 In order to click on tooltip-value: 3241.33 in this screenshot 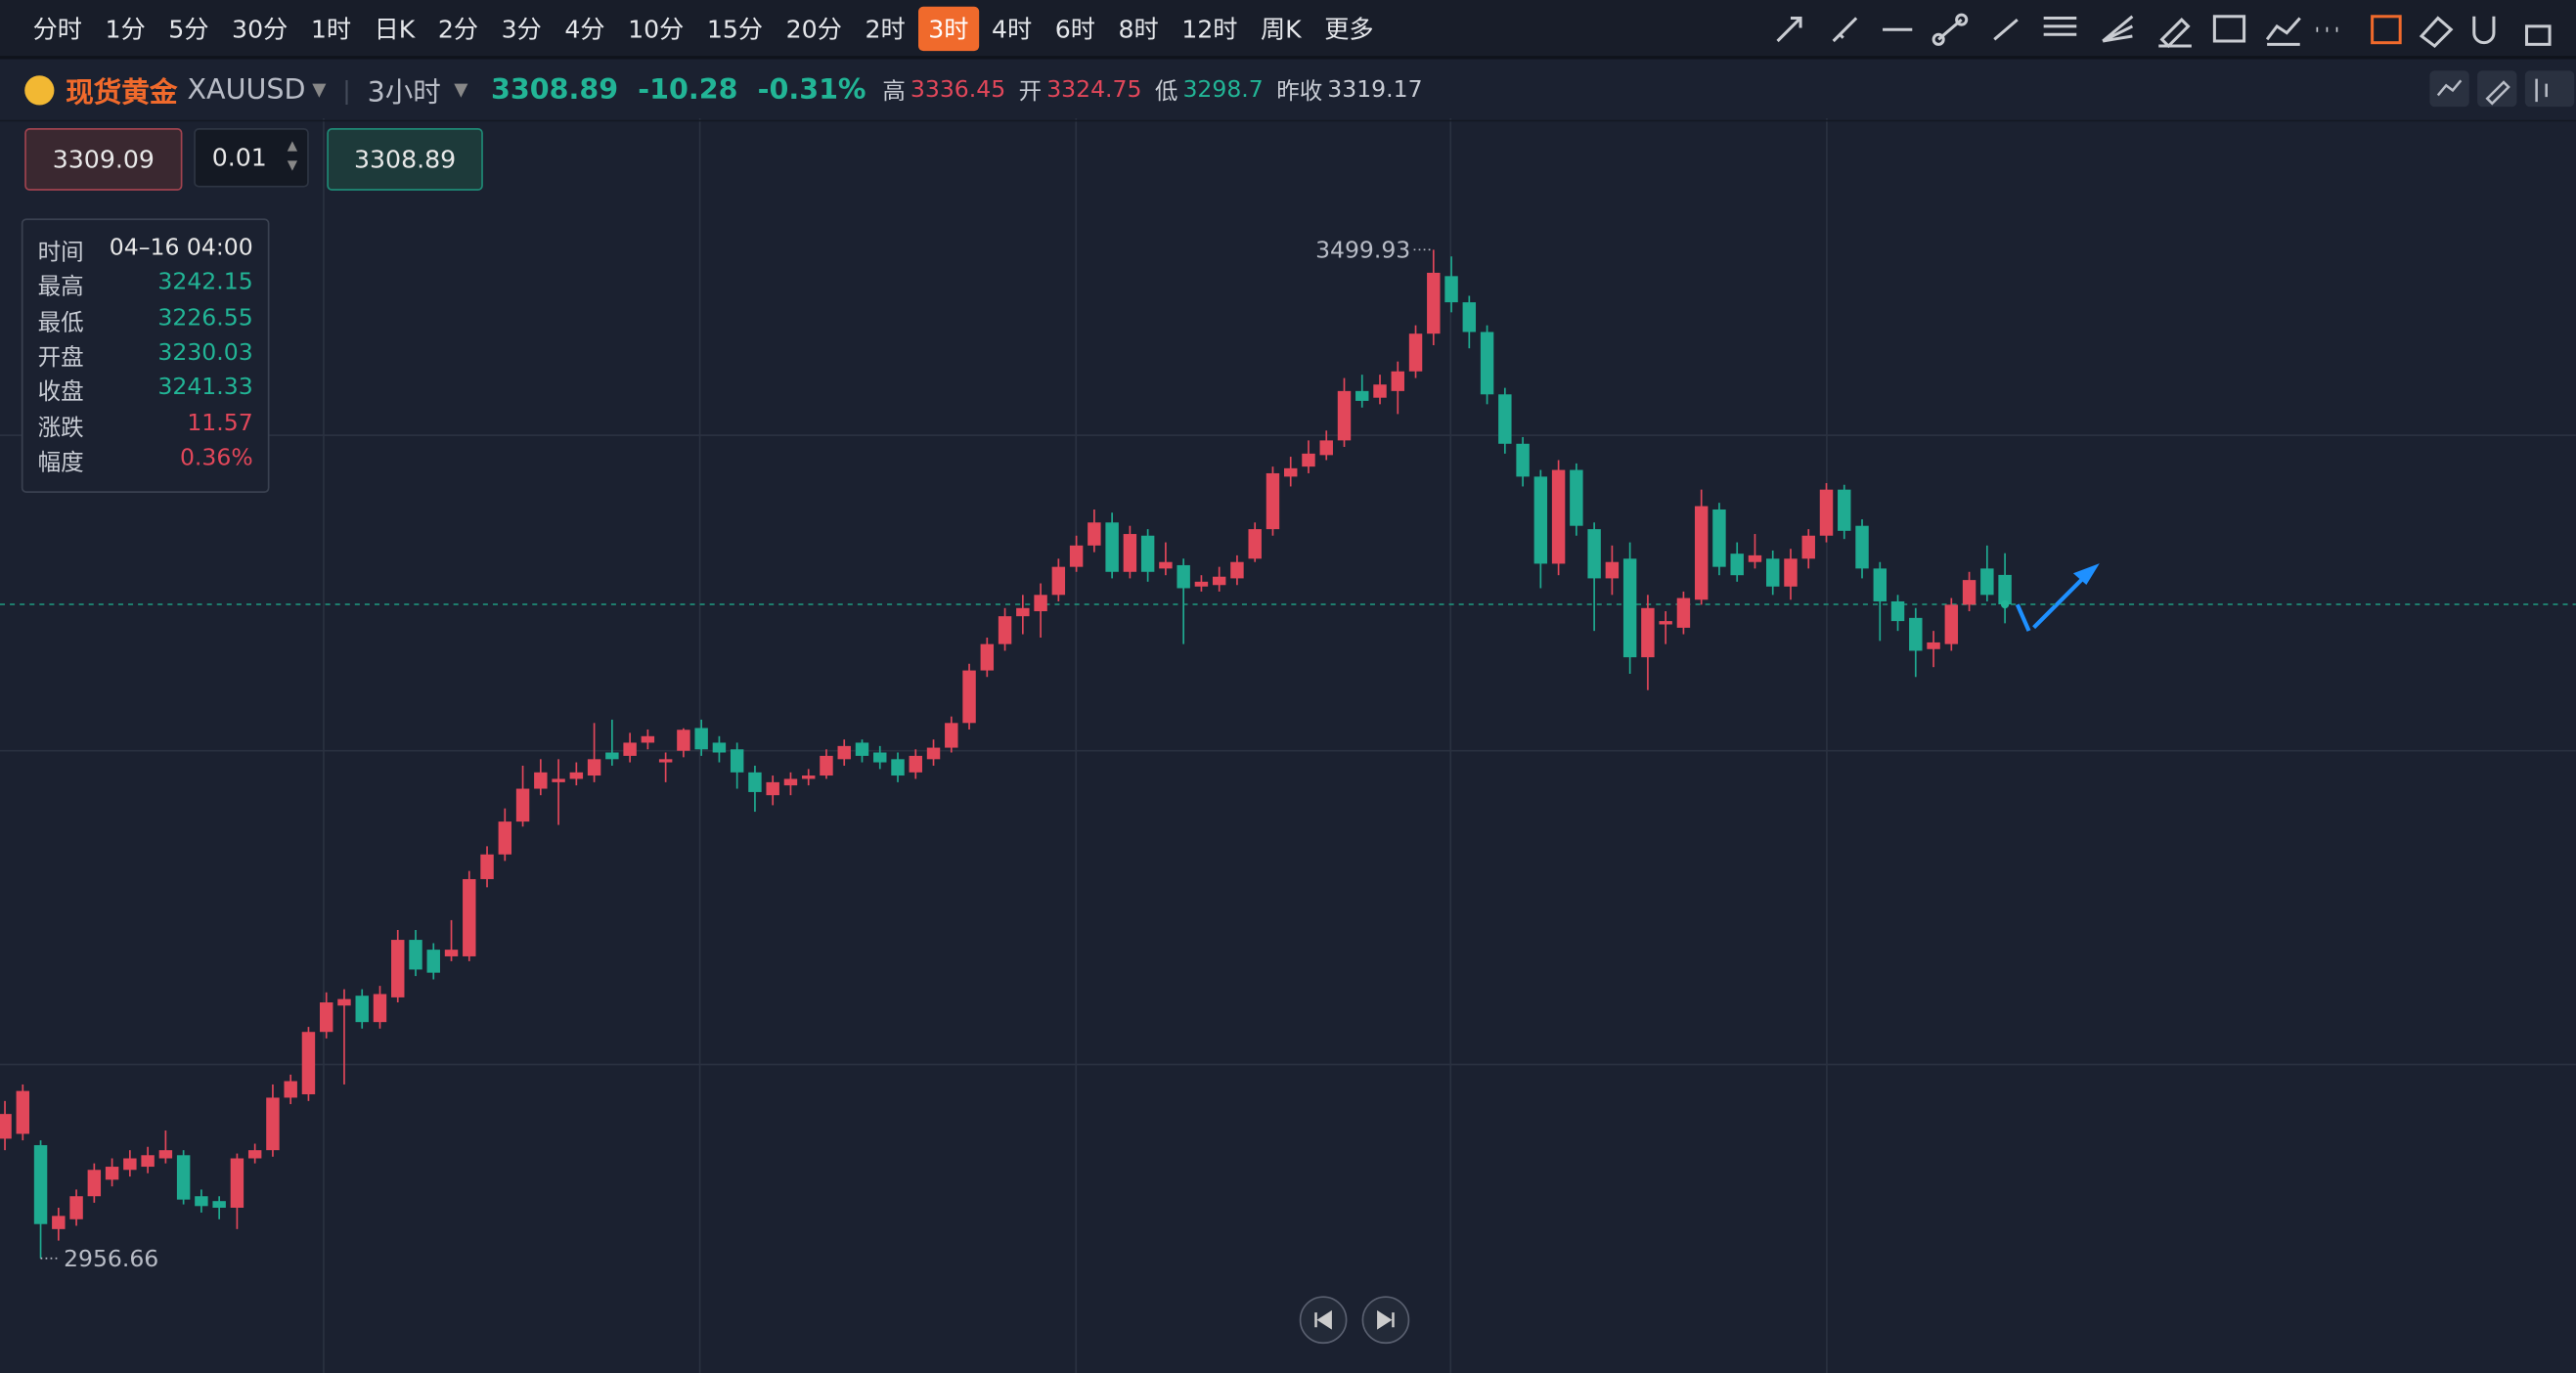, I will do `click(205, 388)`.